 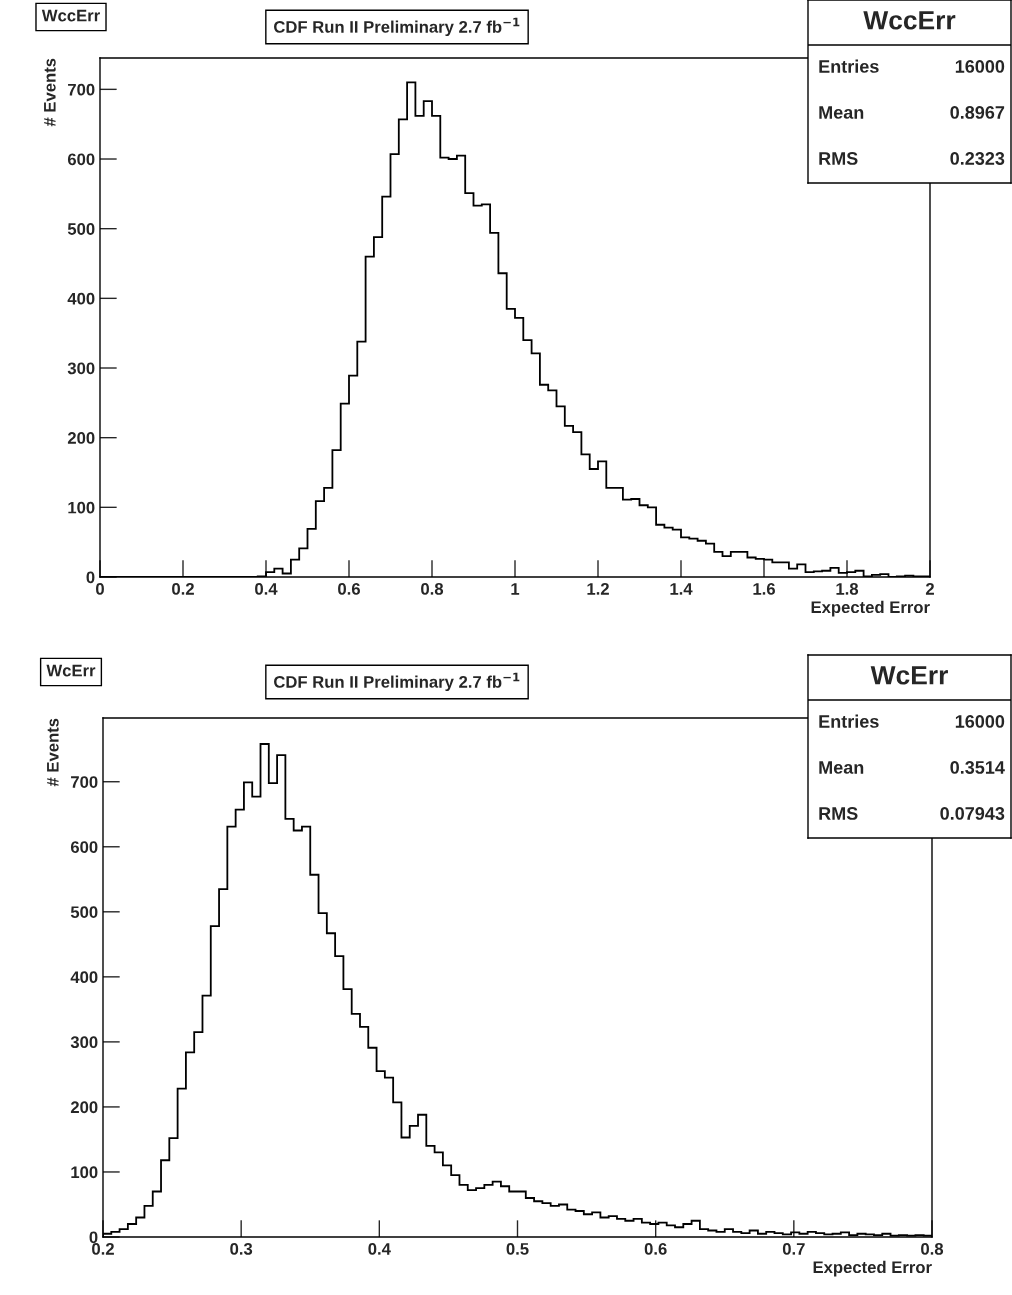 I want to click on text: 0.07943, so click(x=972, y=813).